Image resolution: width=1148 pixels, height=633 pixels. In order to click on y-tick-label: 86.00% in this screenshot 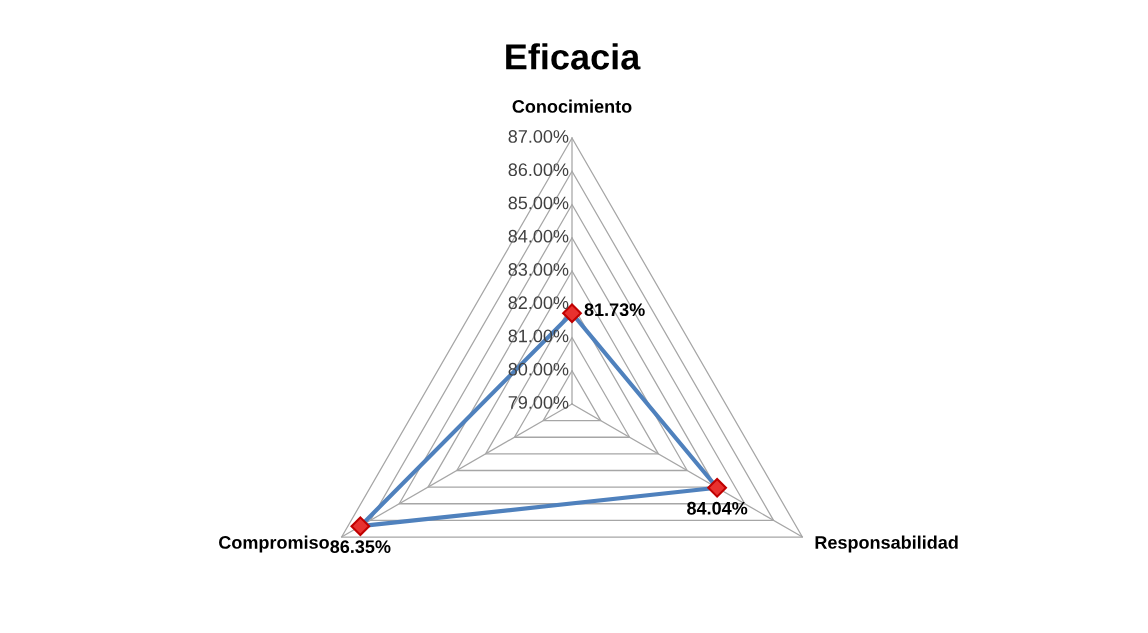, I will do `click(538, 170)`.